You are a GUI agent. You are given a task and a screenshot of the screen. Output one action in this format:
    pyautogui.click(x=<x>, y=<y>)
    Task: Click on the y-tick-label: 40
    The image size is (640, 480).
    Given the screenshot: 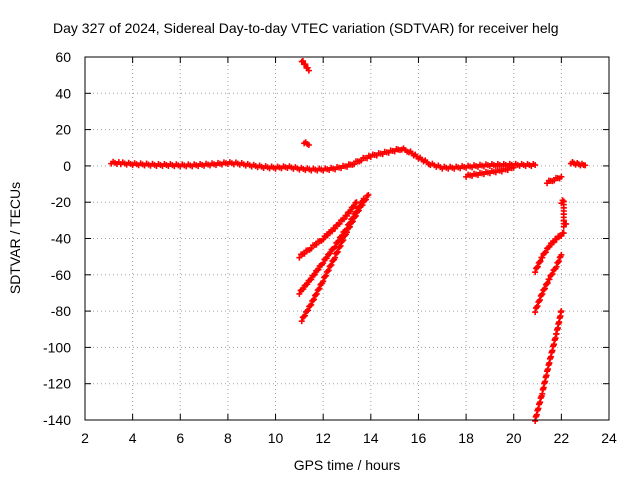 What is the action you would take?
    pyautogui.click(x=63, y=93)
    